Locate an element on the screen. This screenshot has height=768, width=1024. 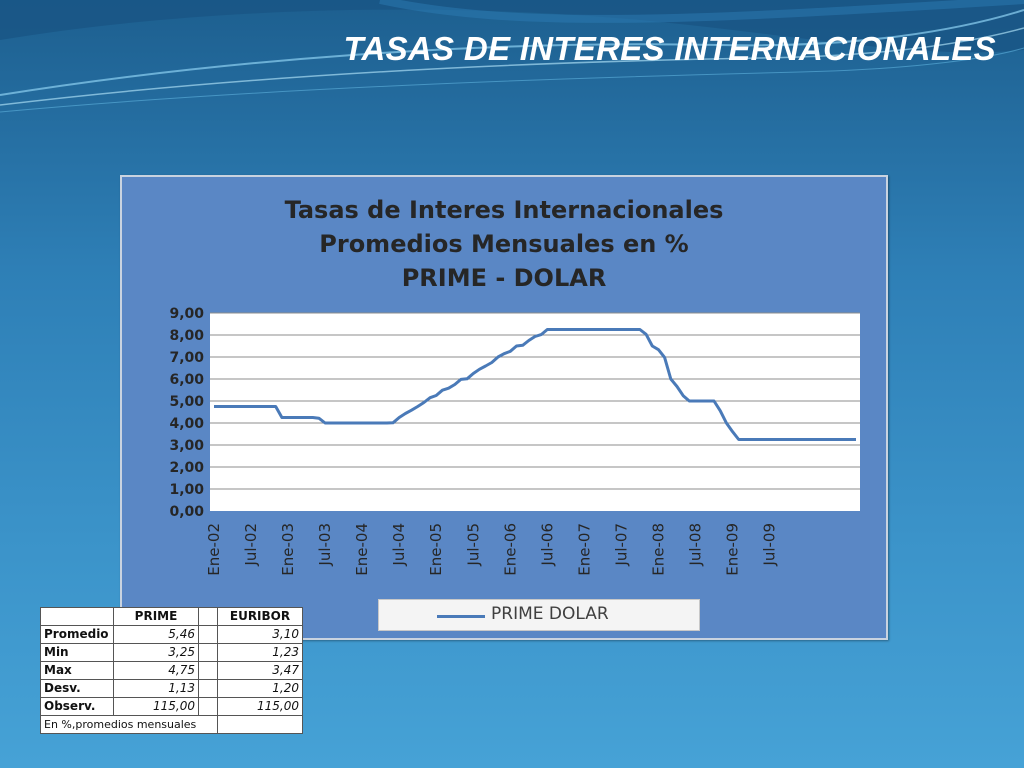
y-tick-label: 8,00 is located at coordinates (186, 336).